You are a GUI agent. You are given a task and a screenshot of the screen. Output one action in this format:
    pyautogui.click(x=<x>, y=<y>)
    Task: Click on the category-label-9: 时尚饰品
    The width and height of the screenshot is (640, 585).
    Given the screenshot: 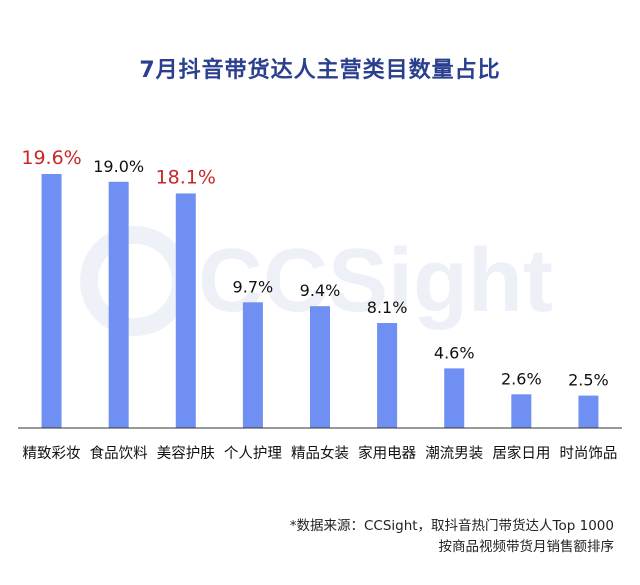 What is the action you would take?
    pyautogui.click(x=588, y=453)
    